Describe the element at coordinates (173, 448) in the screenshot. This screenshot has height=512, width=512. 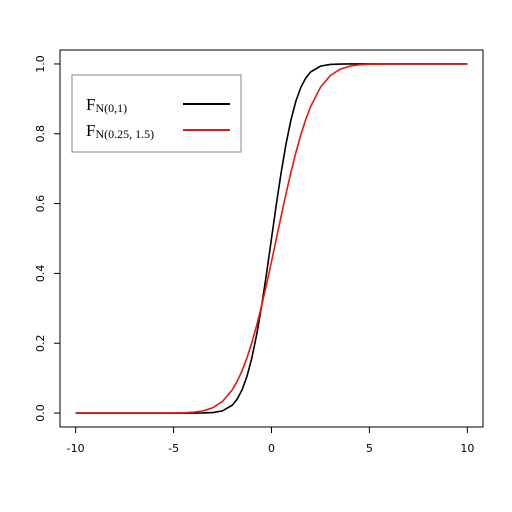
I see `x-tick-label: -5` at that location.